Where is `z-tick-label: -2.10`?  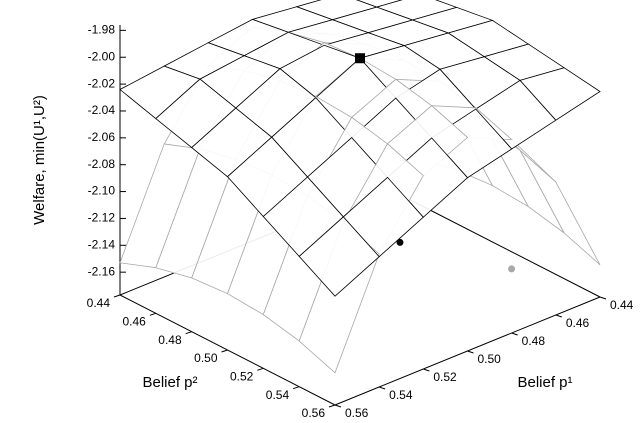 z-tick-label: -2.10 is located at coordinates (102, 191).